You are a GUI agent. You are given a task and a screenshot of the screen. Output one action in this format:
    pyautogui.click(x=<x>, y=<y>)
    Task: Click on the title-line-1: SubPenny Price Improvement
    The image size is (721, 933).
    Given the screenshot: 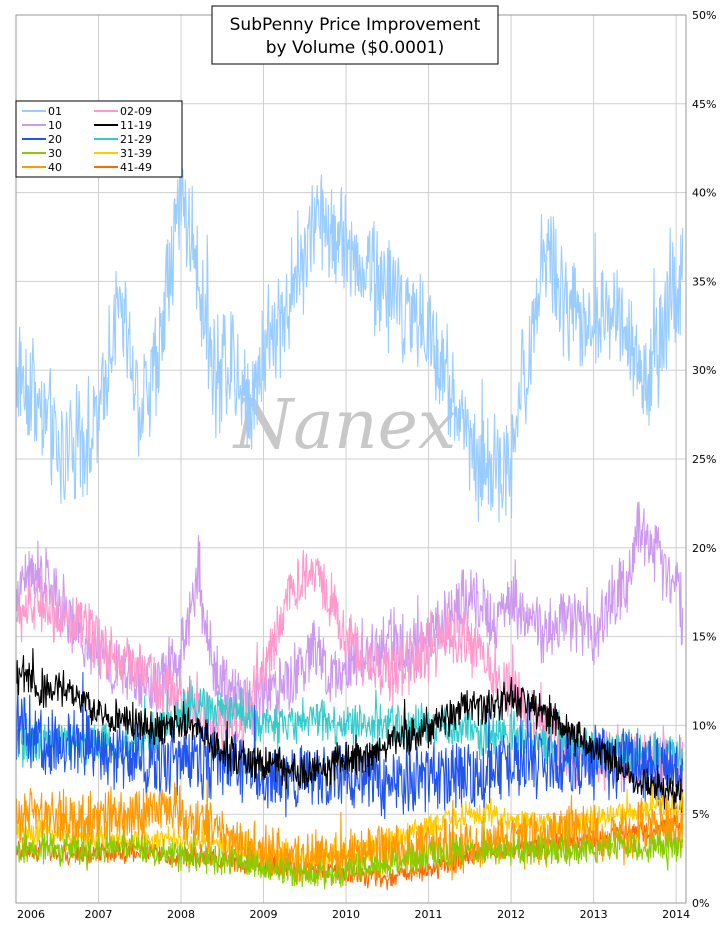 What is the action you would take?
    pyautogui.click(x=355, y=25)
    